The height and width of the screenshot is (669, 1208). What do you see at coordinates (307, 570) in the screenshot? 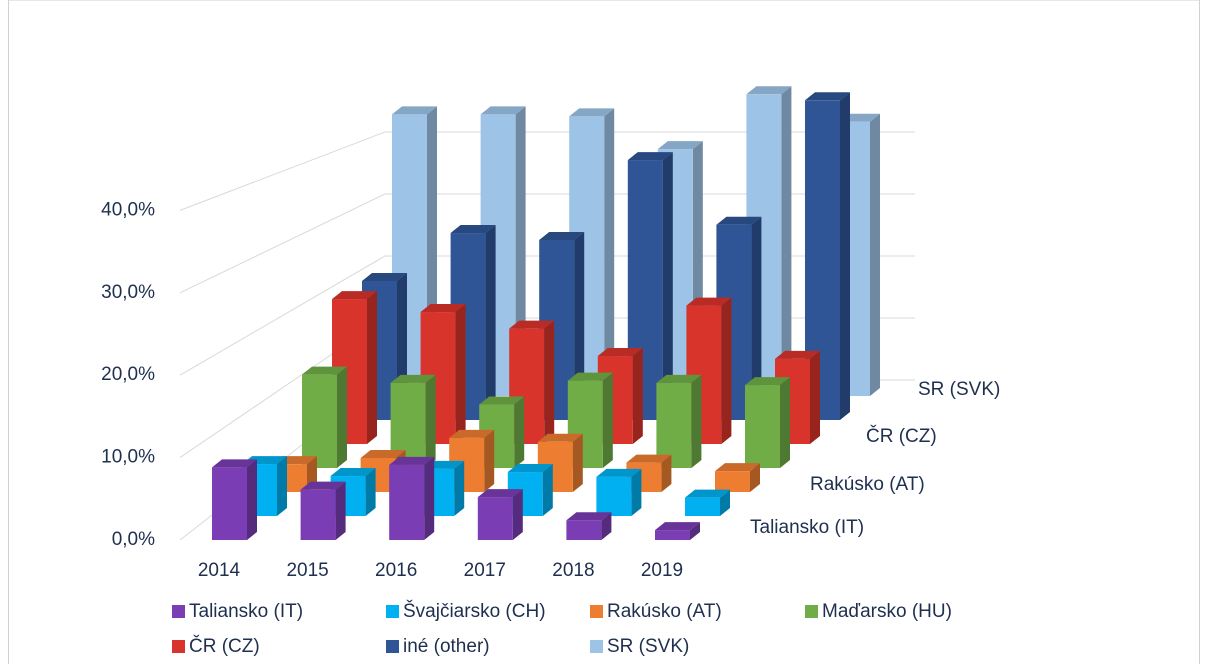
I see `x-tick-label: 2015` at bounding box center [307, 570].